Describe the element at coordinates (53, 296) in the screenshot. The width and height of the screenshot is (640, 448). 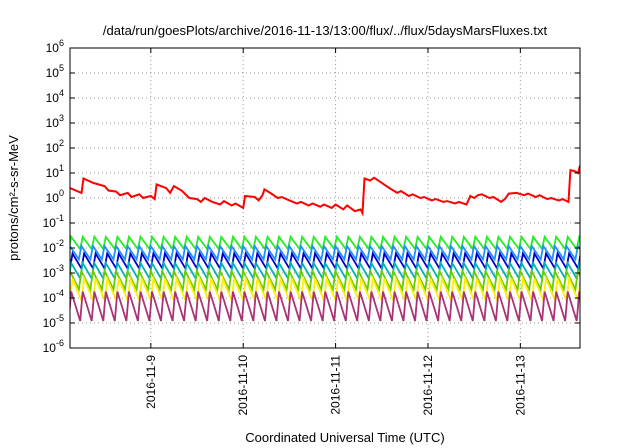
I see `y-tick-label: 10⁻⁴` at that location.